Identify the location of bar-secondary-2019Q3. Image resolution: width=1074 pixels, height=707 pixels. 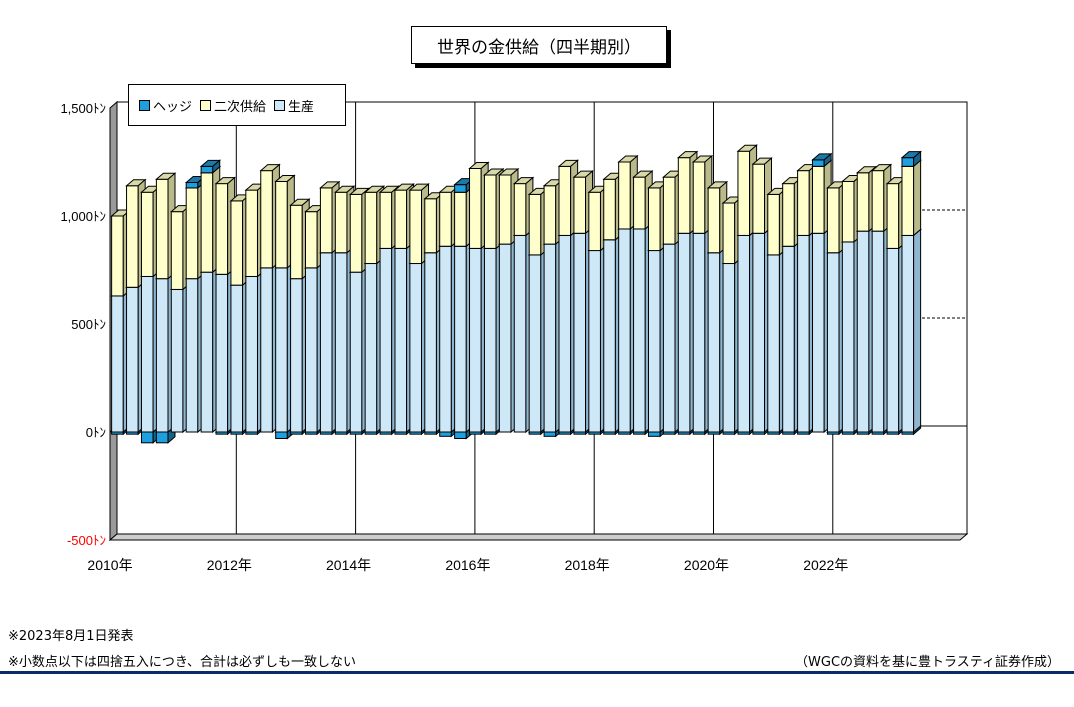
(684, 195).